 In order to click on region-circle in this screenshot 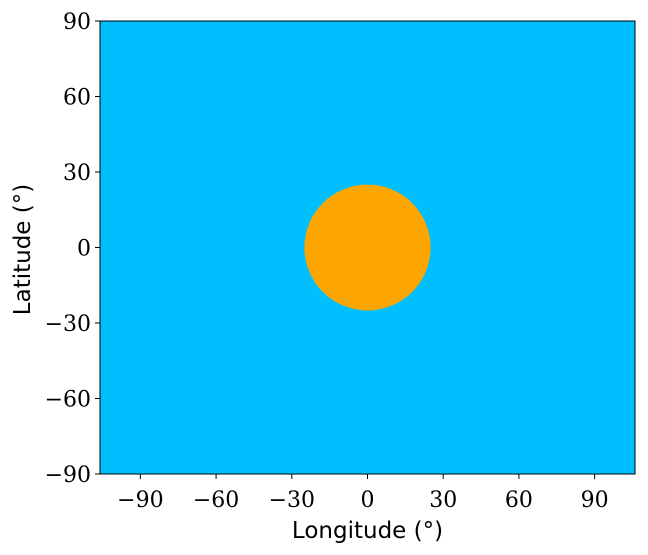, I will do `click(367, 247)`.